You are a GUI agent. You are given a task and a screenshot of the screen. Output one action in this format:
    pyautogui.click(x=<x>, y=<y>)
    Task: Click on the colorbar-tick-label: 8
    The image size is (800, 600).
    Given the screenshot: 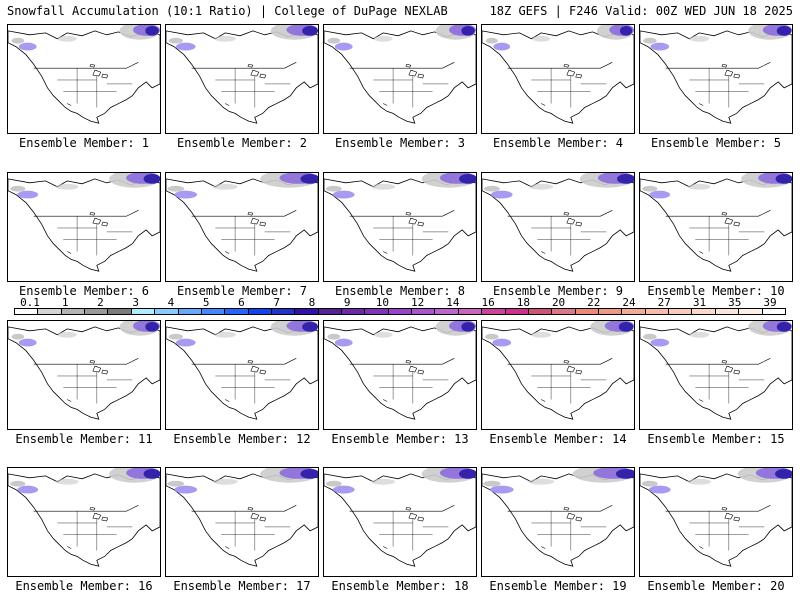 What is the action you would take?
    pyautogui.click(x=312, y=302)
    